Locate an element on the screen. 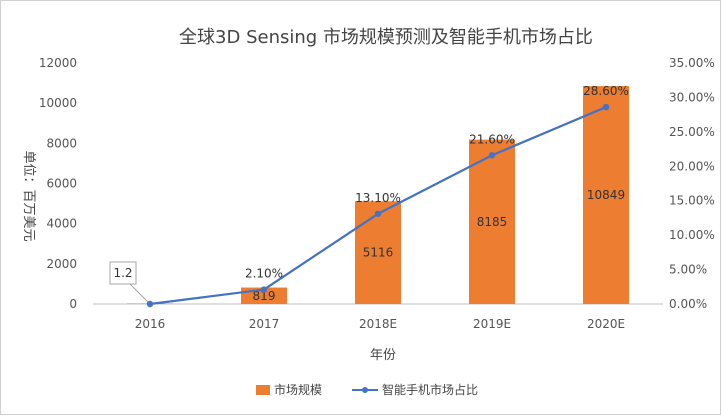 This screenshot has width=721, height=416. bar-value-label: 10849 is located at coordinates (606, 195).